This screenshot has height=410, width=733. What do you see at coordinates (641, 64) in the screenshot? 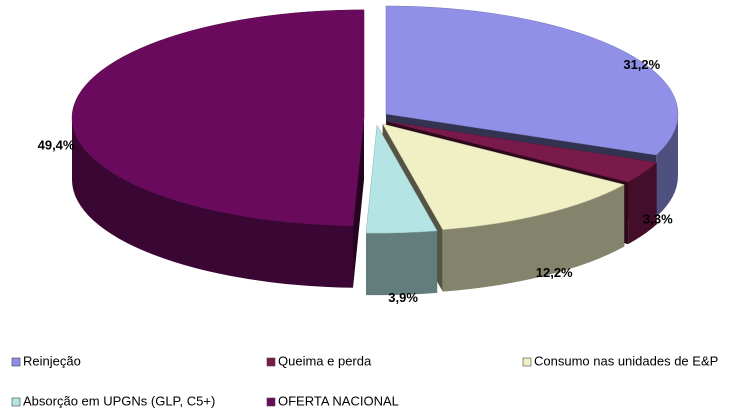
I see `value-label: 31,2%` at bounding box center [641, 64].